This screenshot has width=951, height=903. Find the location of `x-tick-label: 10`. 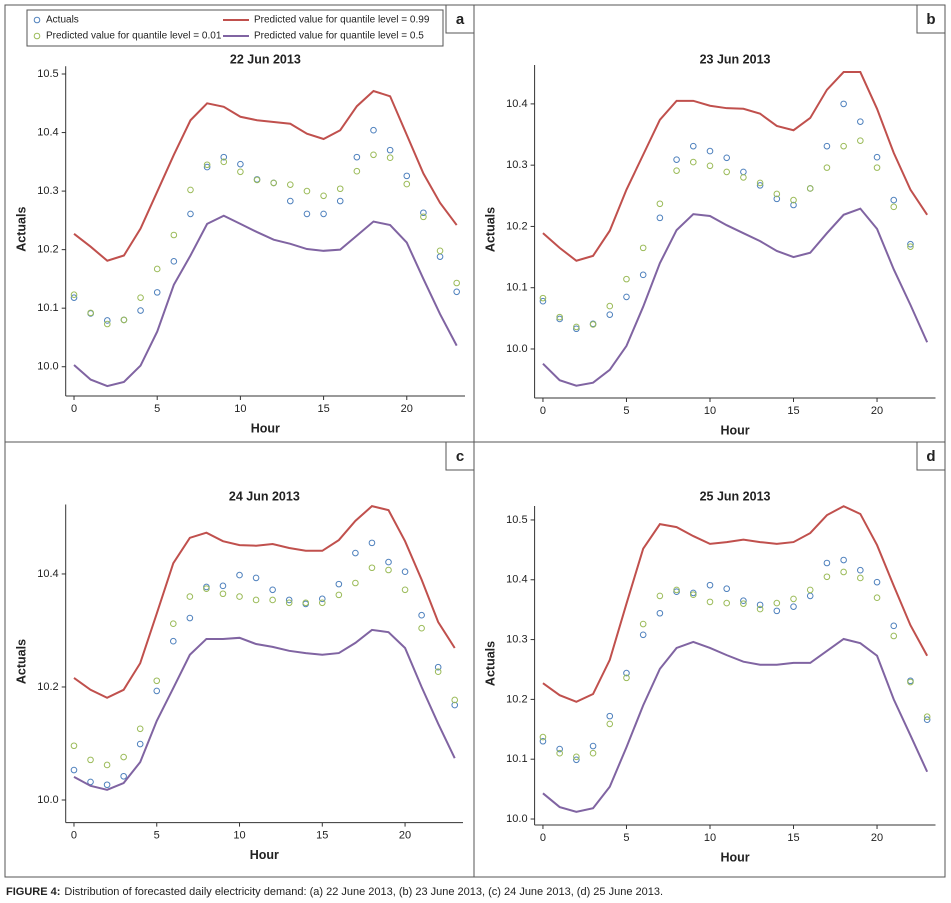

x-tick-label: 10 is located at coordinates (240, 409).